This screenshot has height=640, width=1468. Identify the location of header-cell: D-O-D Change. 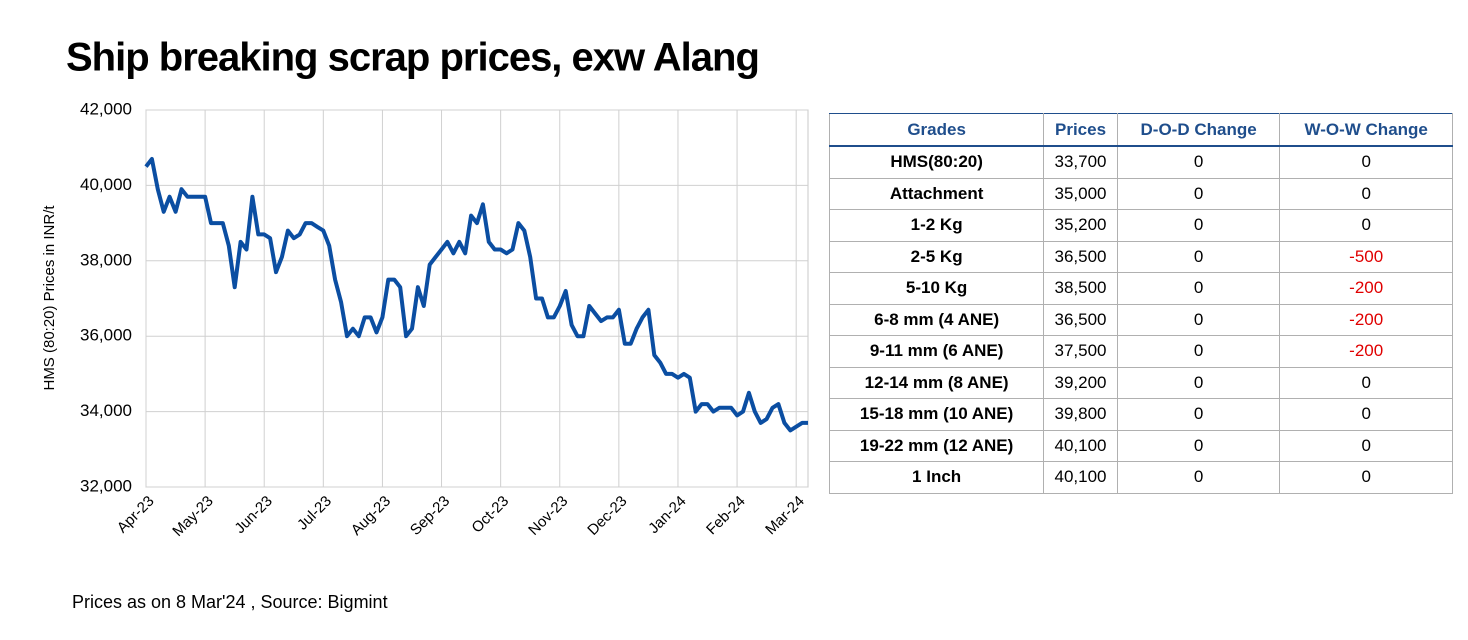
(1198, 130).